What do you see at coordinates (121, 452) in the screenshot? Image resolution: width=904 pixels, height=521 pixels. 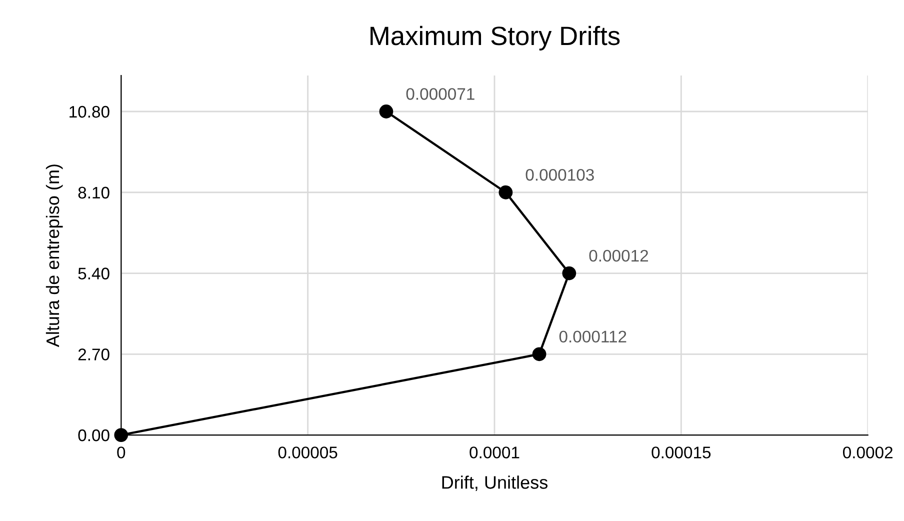 I see `x-tick-label: 0` at bounding box center [121, 452].